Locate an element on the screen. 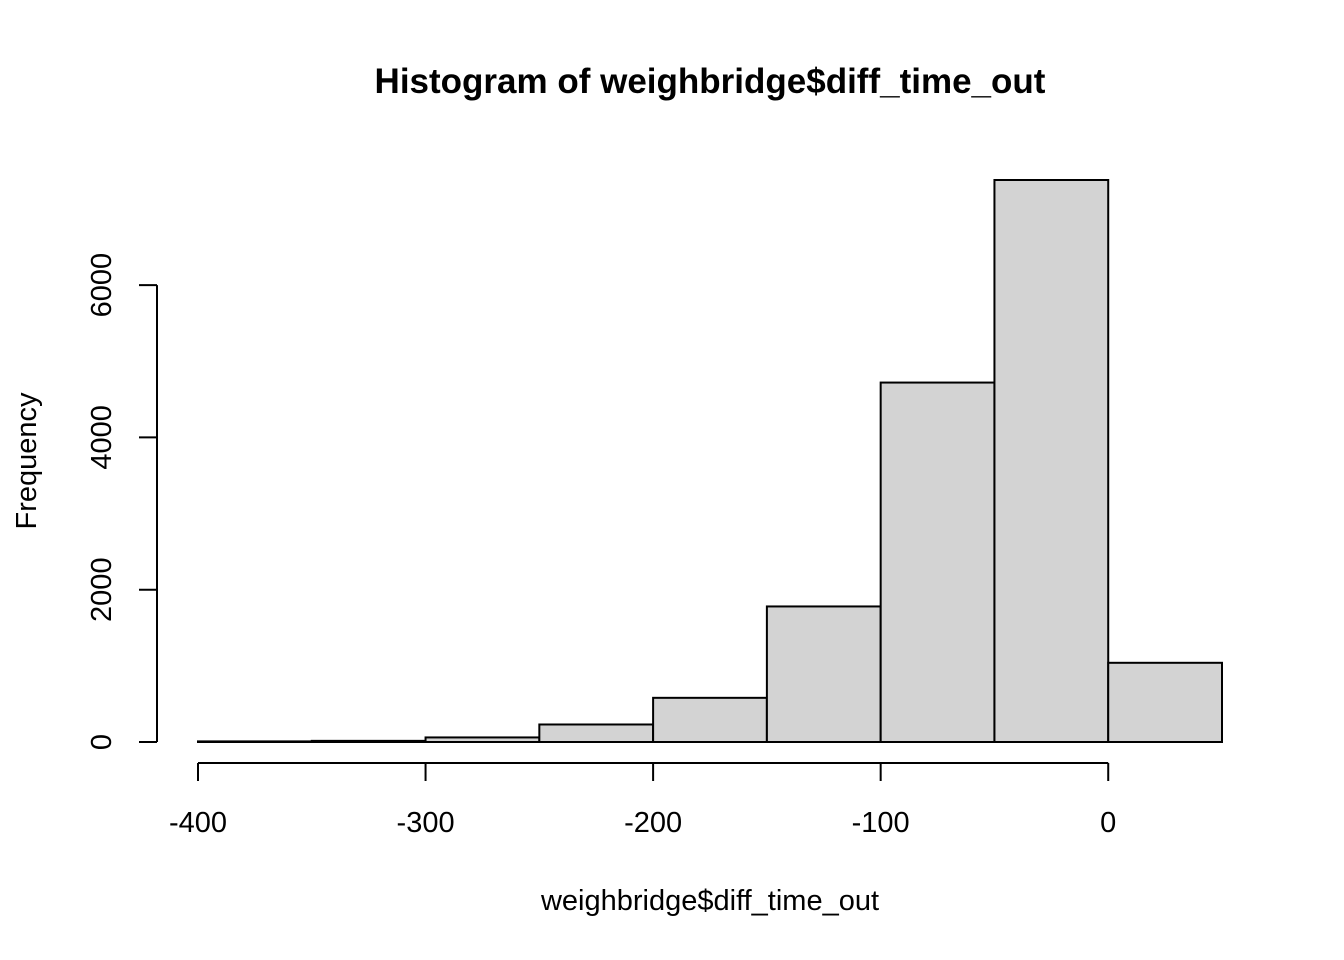 Image resolution: width=1344 pixels, height=960 pixels. chart-title: Histogram of weighbridge$diff_time_out is located at coordinates (710, 81).